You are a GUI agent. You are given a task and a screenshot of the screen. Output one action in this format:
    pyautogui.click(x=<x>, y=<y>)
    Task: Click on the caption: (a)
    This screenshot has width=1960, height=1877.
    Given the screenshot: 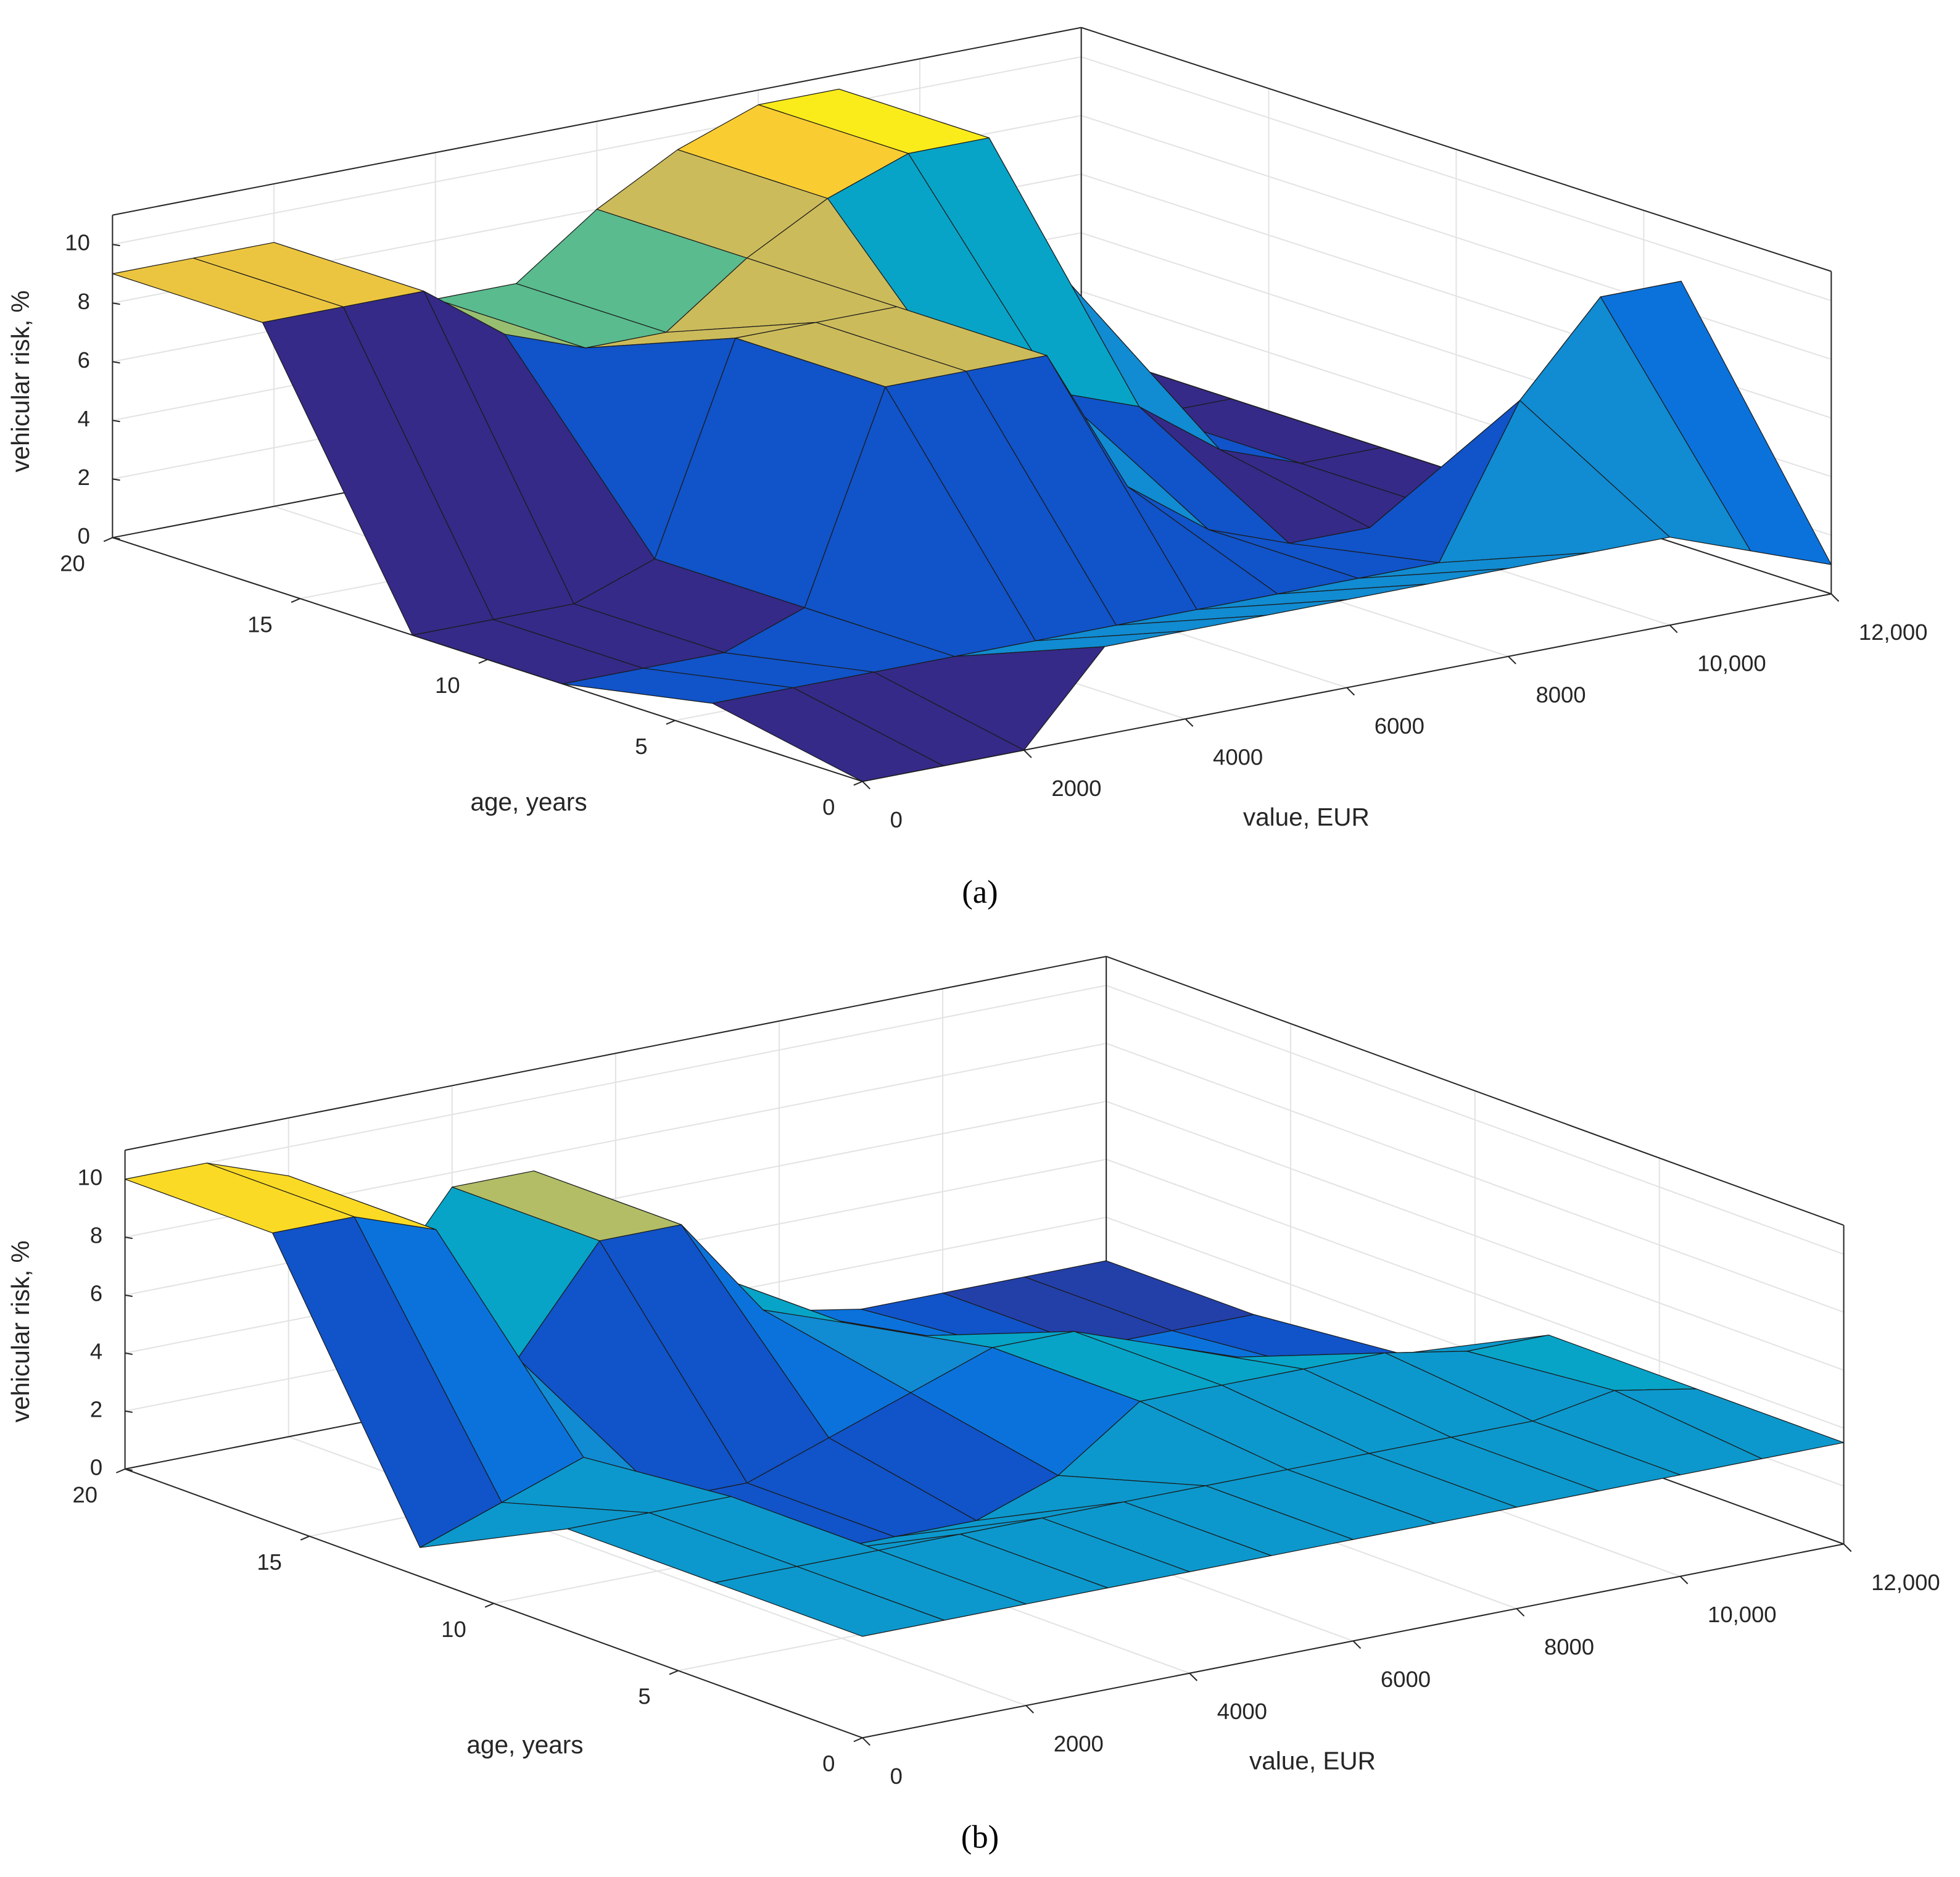 What is the action you would take?
    pyautogui.click(x=980, y=892)
    